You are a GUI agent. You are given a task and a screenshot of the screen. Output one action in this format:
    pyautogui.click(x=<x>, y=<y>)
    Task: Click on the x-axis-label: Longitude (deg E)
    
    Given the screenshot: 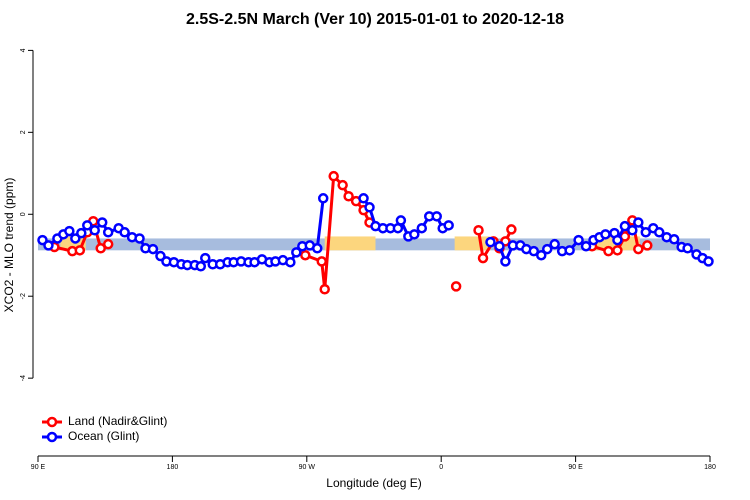 What is the action you would take?
    pyautogui.click(x=373, y=483)
    